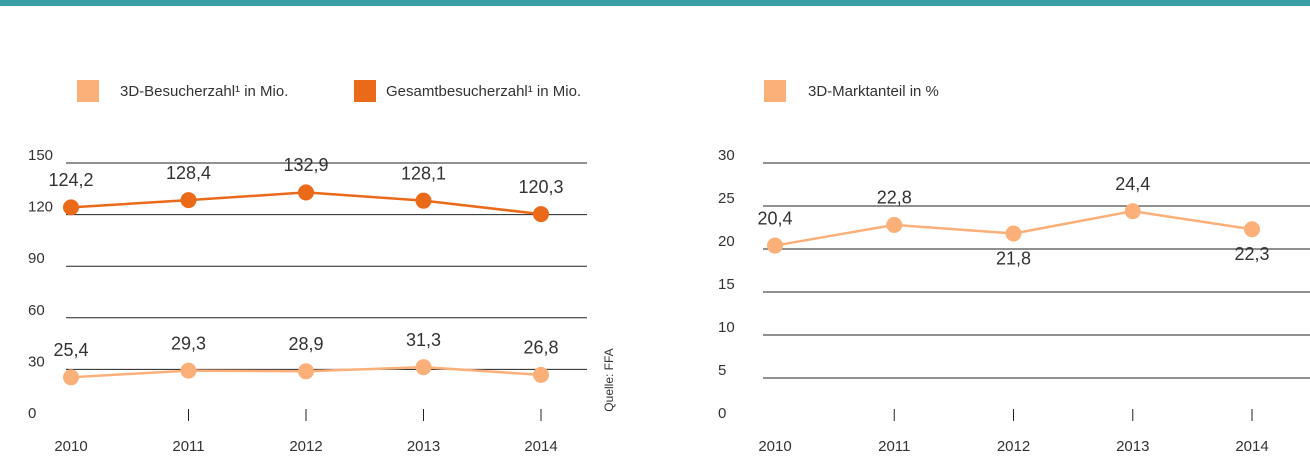 Image resolution: width=1310 pixels, height=467 pixels. What do you see at coordinates (1013, 258) in the screenshot?
I see `data-label: 21,8` at bounding box center [1013, 258].